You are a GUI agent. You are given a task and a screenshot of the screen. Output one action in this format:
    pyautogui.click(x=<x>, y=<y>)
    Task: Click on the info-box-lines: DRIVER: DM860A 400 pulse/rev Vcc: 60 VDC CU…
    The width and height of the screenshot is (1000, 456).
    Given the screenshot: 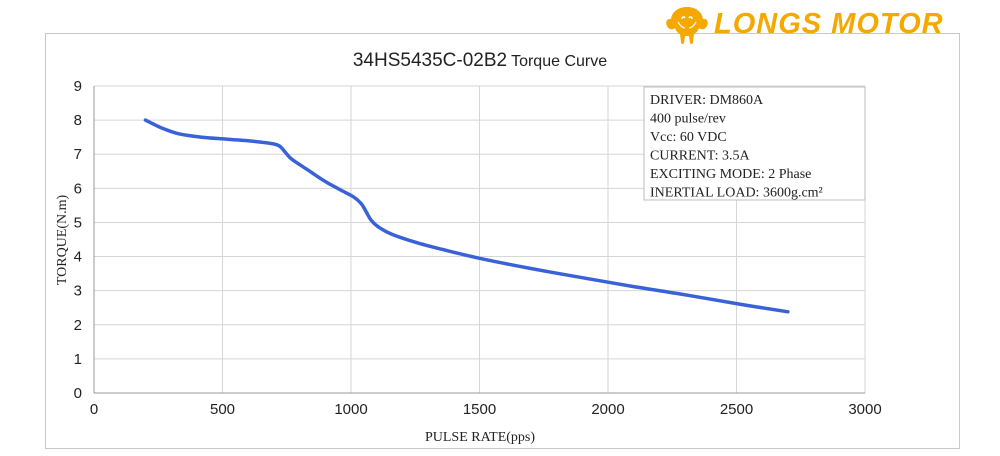 What is the action you would take?
    pyautogui.click(x=736, y=147)
    